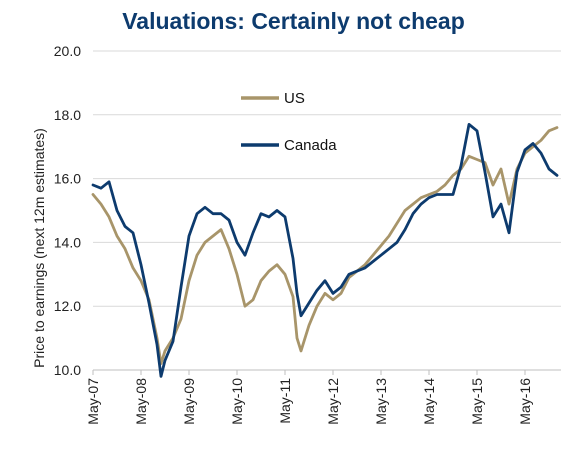 This screenshot has width=587, height=451. What do you see at coordinates (93, 401) in the screenshot?
I see `x-tick-label: May-07` at bounding box center [93, 401].